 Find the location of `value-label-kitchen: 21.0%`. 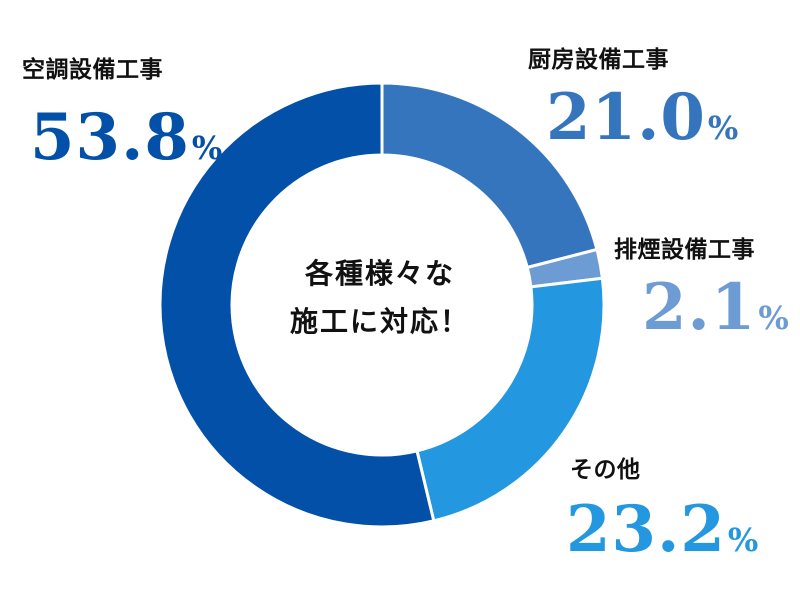

value-label-kitchen: 21.0% is located at coordinates (642, 118).